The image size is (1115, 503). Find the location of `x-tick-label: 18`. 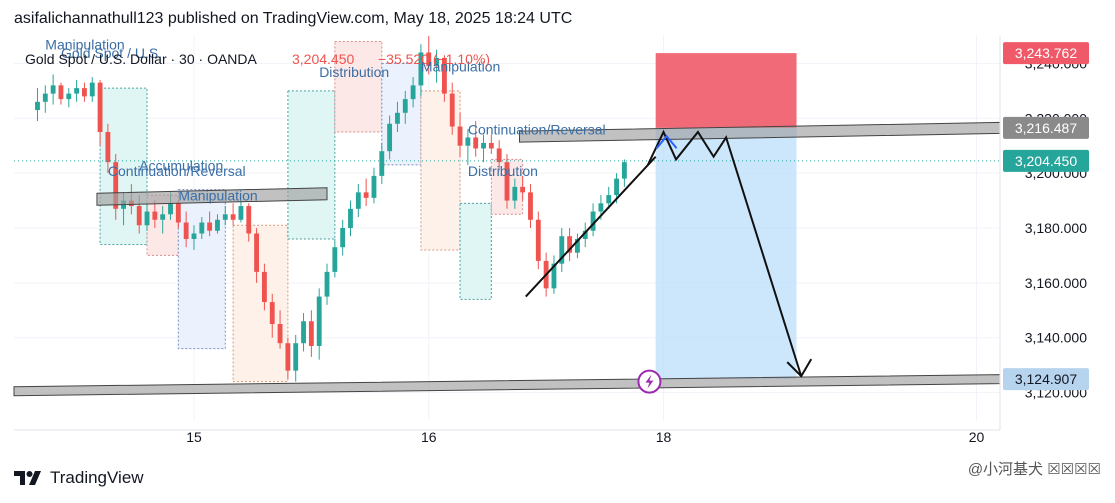

x-tick-label: 18 is located at coordinates (664, 437).